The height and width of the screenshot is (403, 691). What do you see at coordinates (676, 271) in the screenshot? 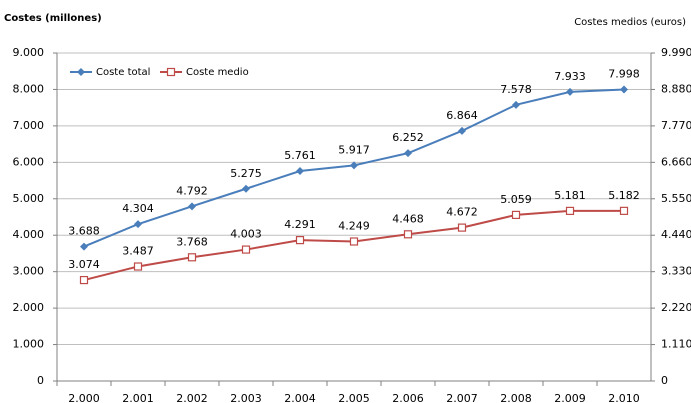
I see `y2-tick-label: 3.330` at bounding box center [676, 271].